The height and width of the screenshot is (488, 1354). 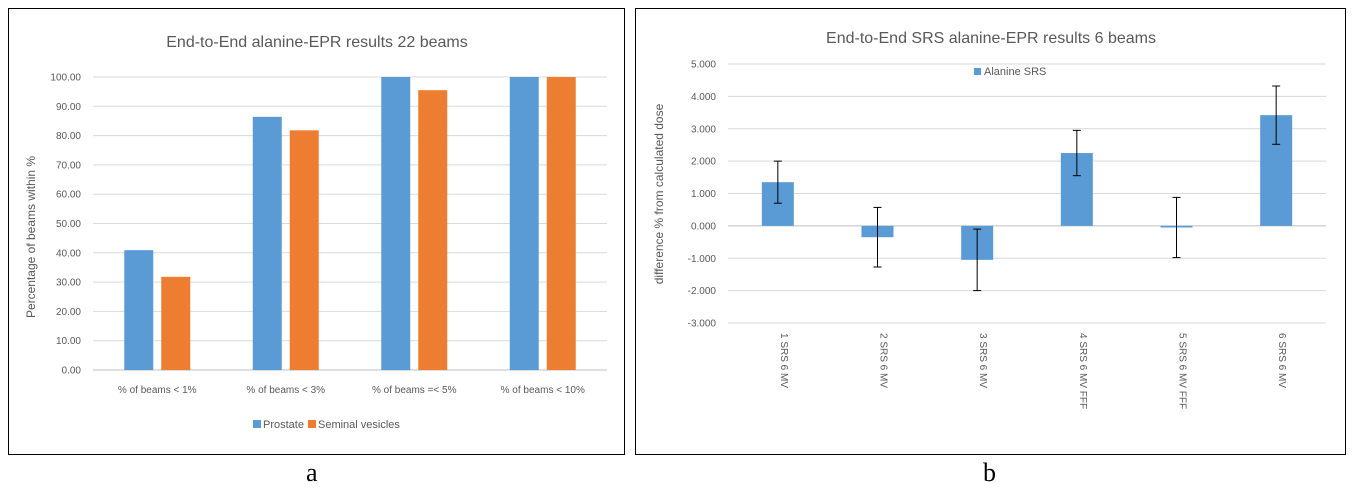 I want to click on y-tick-label: 2.000, so click(x=703, y=162).